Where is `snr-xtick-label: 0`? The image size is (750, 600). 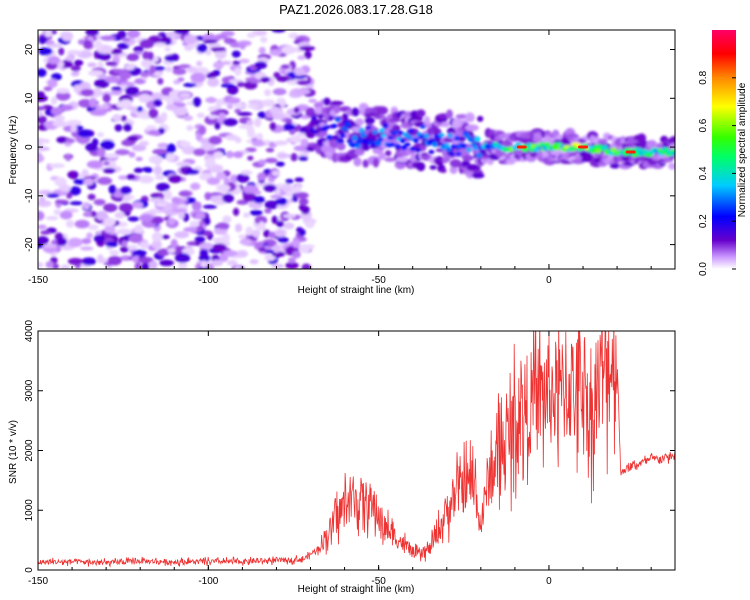 snr-xtick-label: 0 is located at coordinates (549, 581).